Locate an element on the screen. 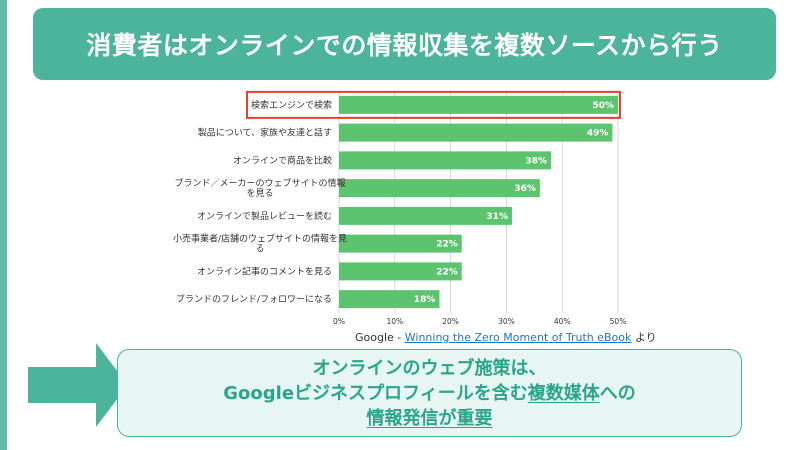  category-label: 小売事業者/店舗のウェブサイトの情報を見 is located at coordinates (260, 239).